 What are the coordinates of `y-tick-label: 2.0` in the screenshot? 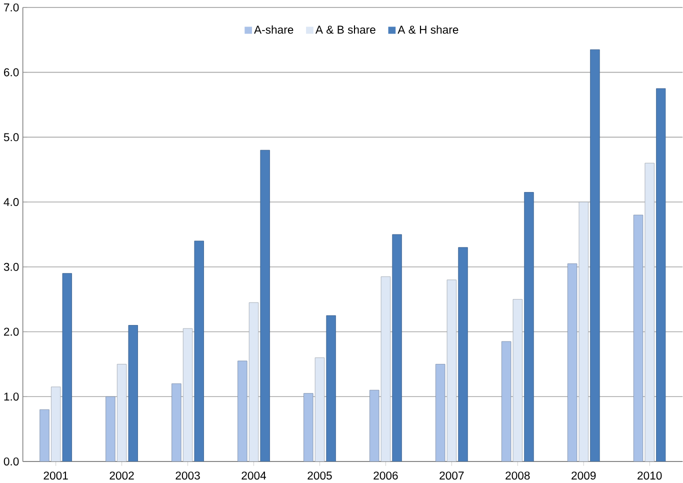 It's located at (11, 332).